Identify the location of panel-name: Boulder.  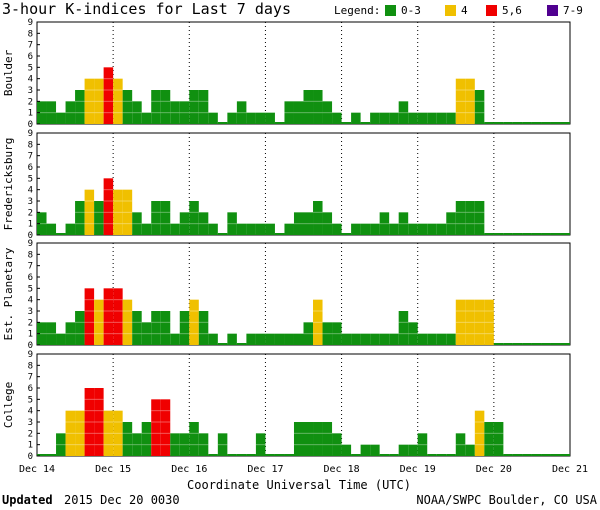
(8, 72).